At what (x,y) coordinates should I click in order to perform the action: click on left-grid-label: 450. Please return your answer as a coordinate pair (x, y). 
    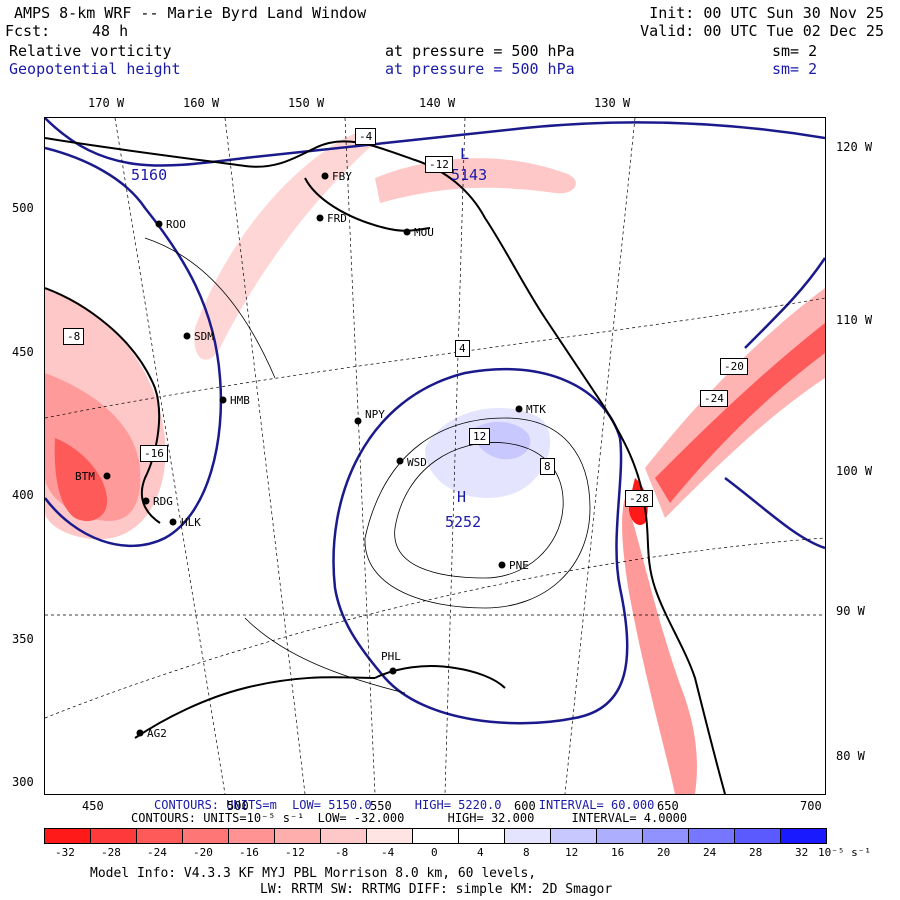
    Looking at the image, I should click on (23, 352).